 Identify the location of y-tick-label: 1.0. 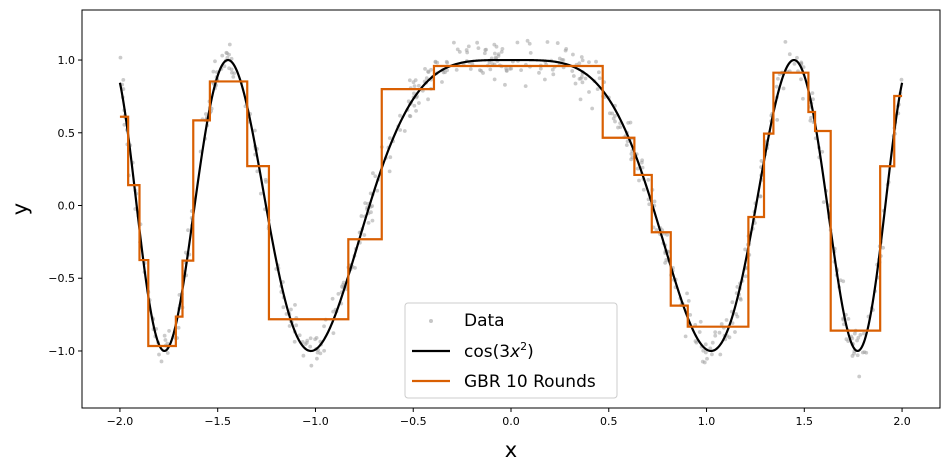
(67, 60).